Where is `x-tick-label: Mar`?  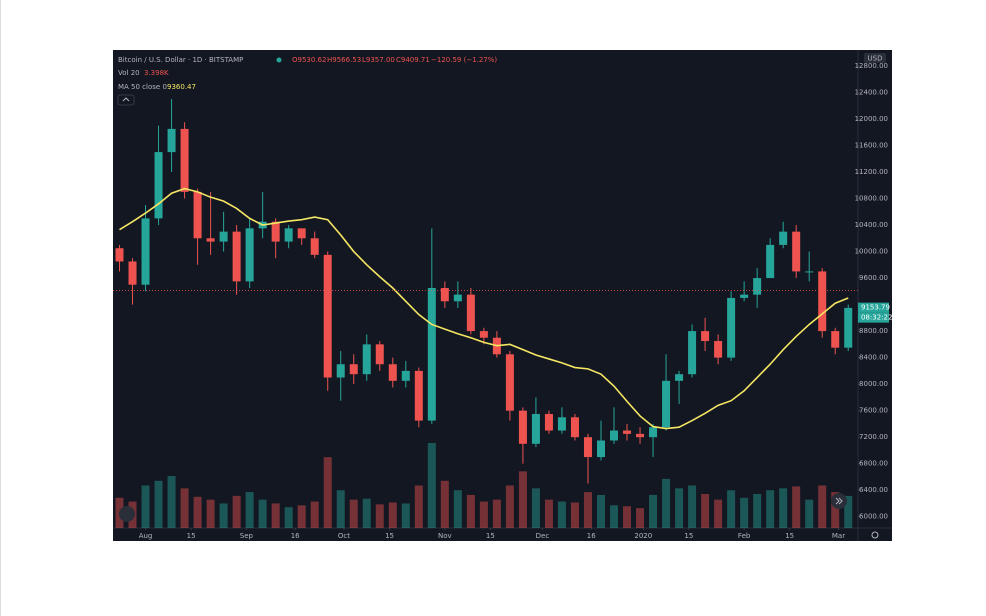 x-tick-label: Mar is located at coordinates (838, 536).